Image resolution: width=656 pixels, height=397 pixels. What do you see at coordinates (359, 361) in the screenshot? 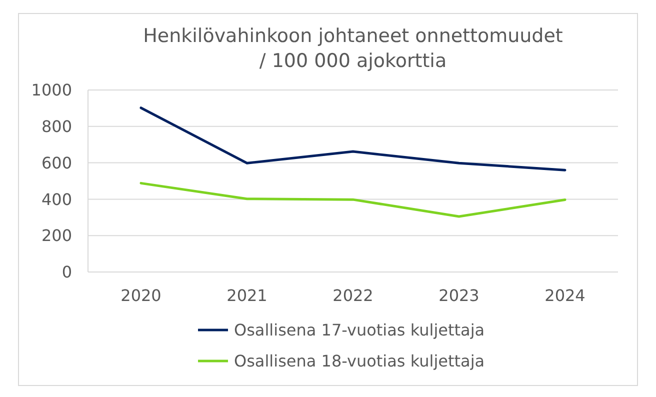
I see `legend-label: Osallisena 18-vuotias kuljettaja` at bounding box center [359, 361].